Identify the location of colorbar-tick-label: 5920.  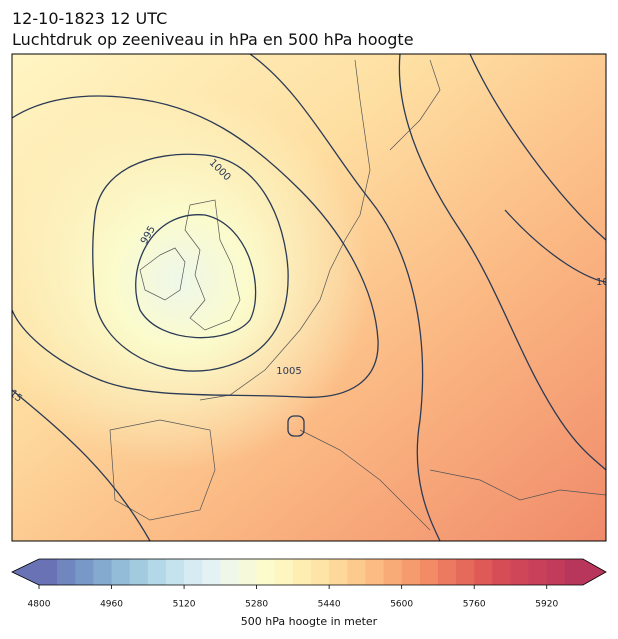
(546, 605).